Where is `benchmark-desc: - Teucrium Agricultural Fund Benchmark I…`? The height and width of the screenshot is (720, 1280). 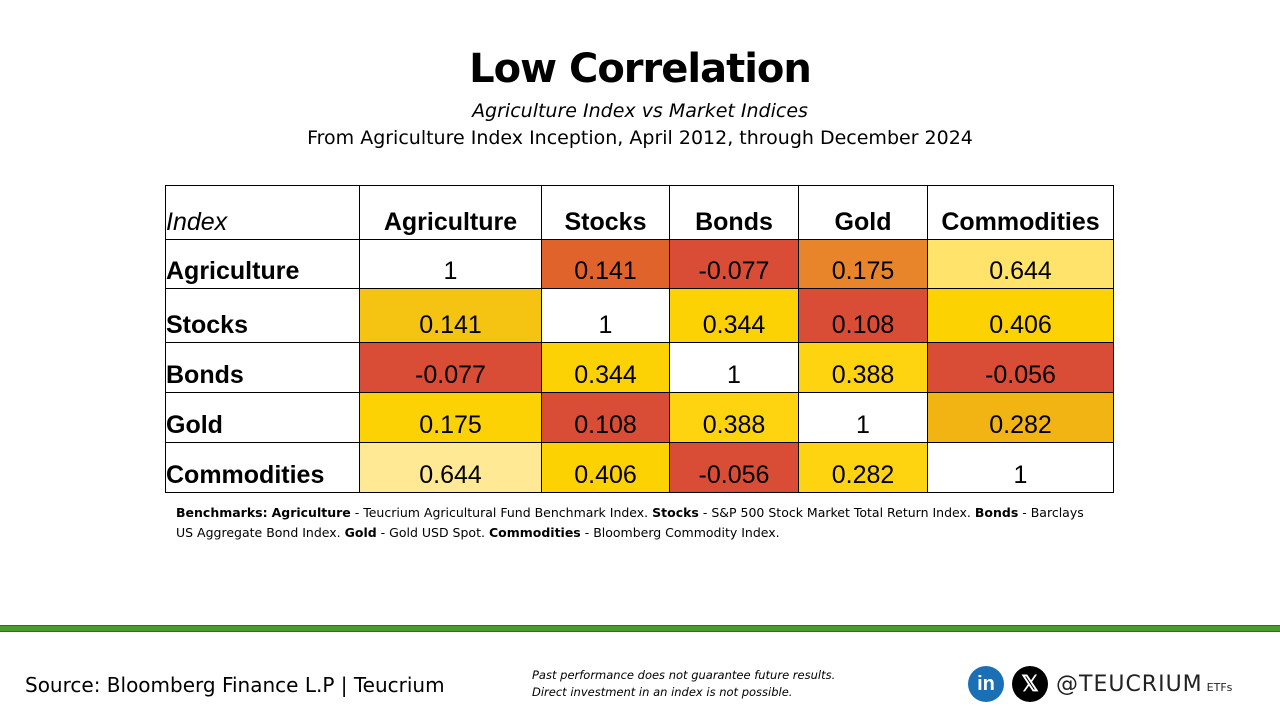
benchmark-desc: - Teucrium Agricultural Fund Benchmark I… is located at coordinates (501, 512).